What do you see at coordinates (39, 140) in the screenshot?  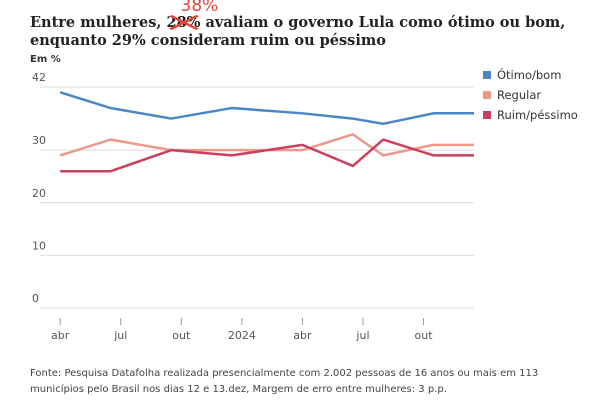 I see `y-tick-label: 30` at bounding box center [39, 140].